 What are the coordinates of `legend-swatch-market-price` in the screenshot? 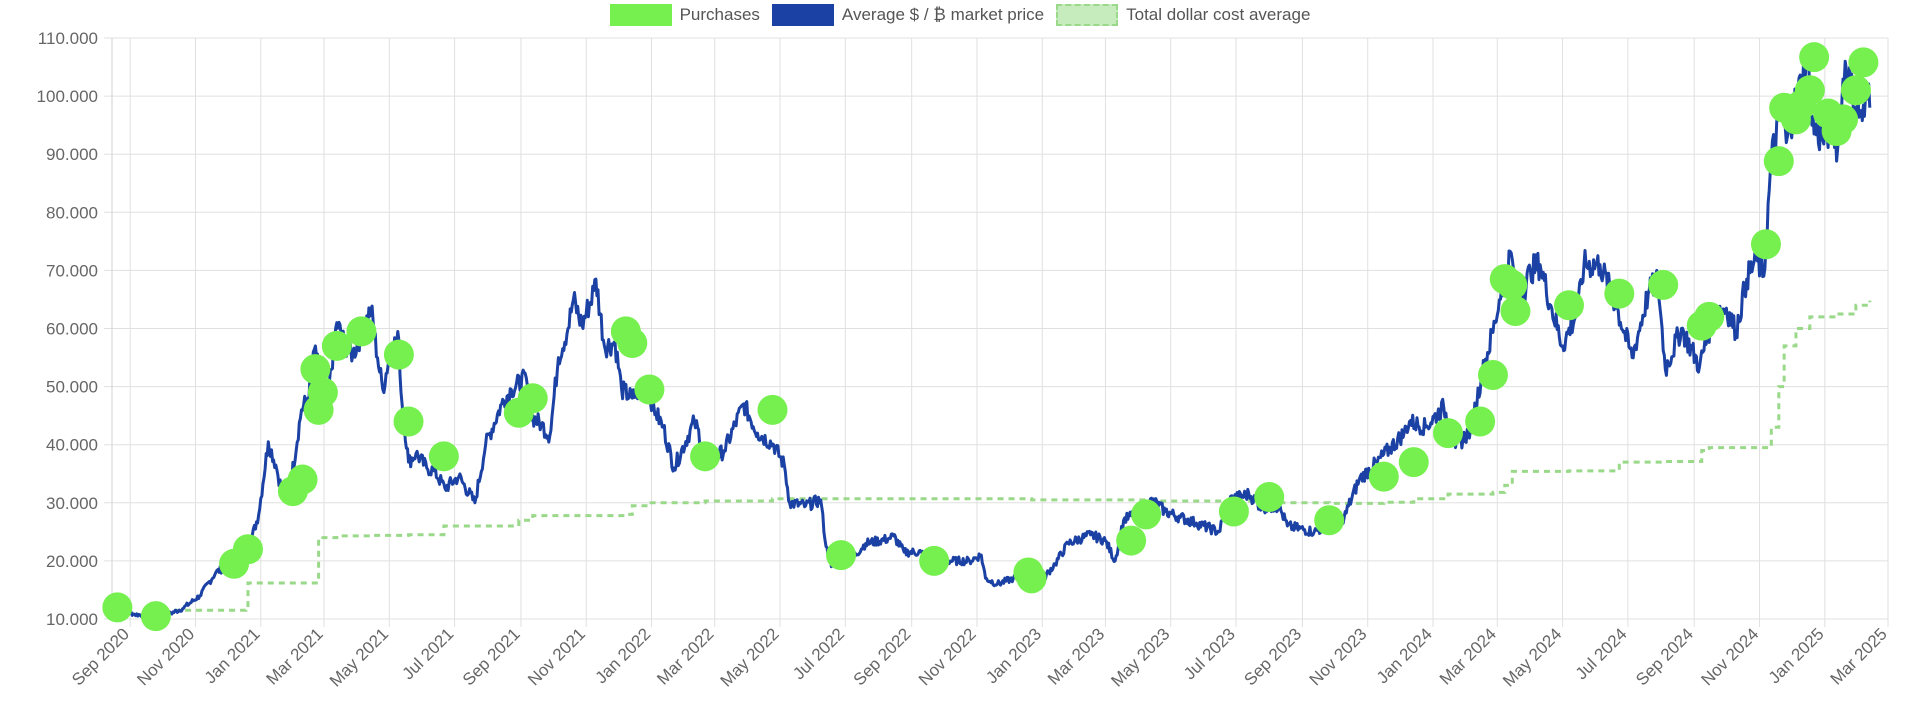 It's located at (802, 15).